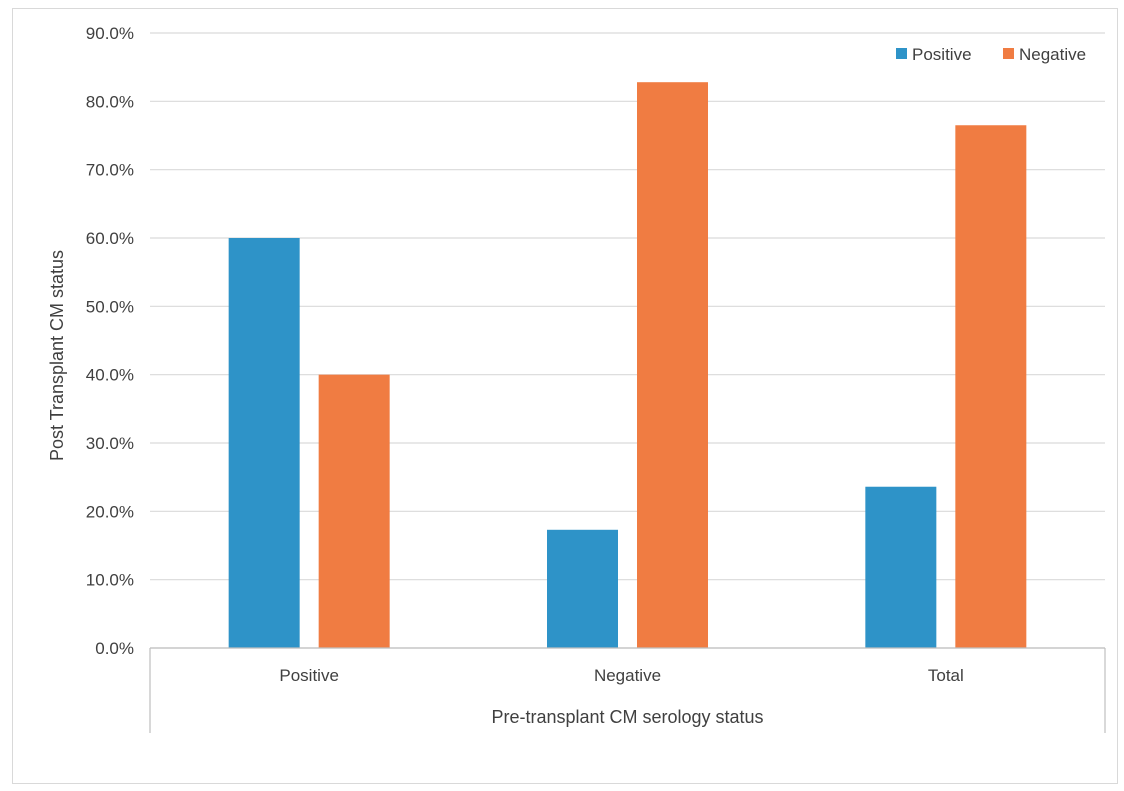 The image size is (1124, 791). Describe the element at coordinates (309, 675) in the screenshot. I see `x-tick-label: Positive` at that location.